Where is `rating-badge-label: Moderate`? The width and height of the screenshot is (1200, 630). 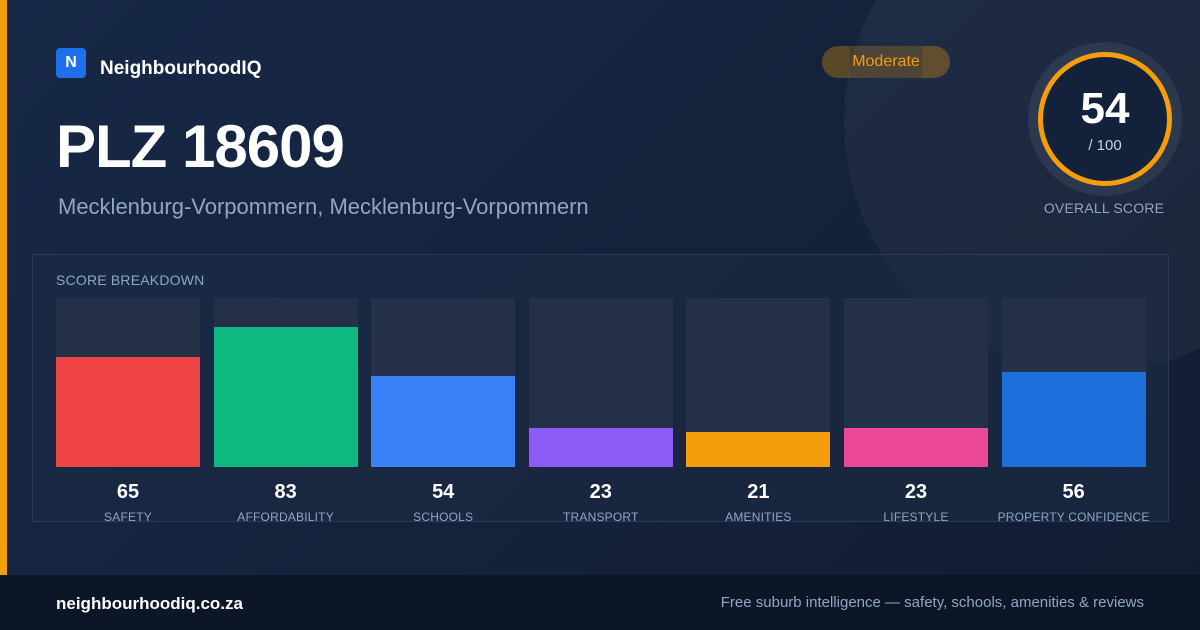 rating-badge-label: Moderate is located at coordinates (886, 61).